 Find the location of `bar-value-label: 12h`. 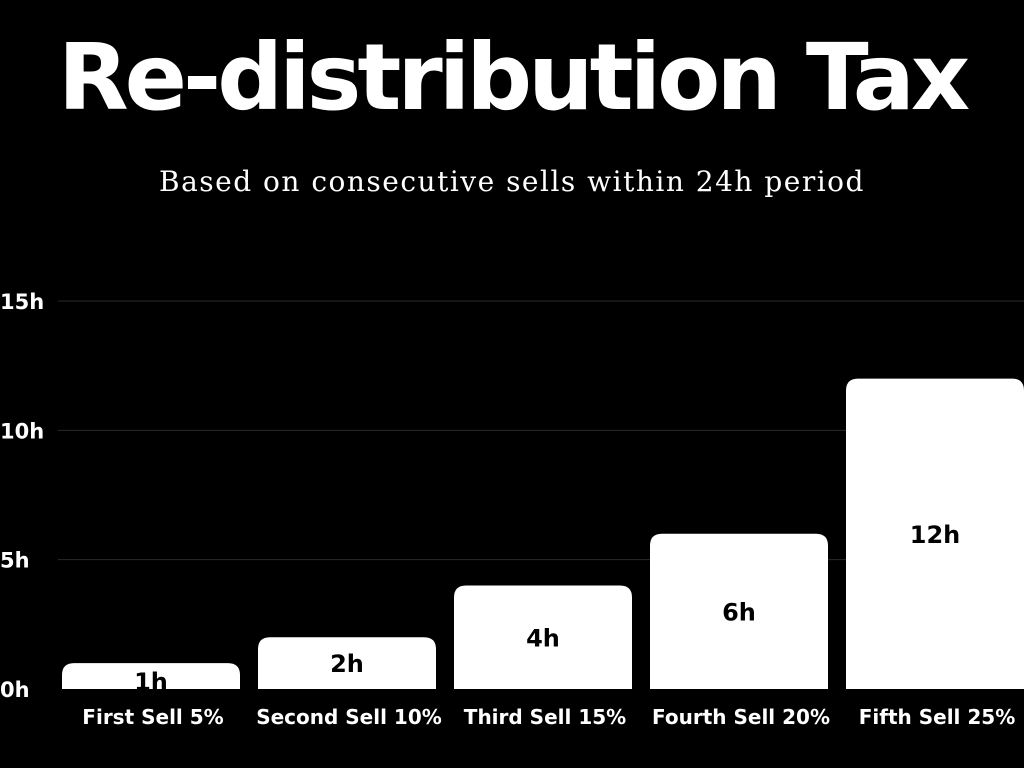

bar-value-label: 12h is located at coordinates (935, 535).